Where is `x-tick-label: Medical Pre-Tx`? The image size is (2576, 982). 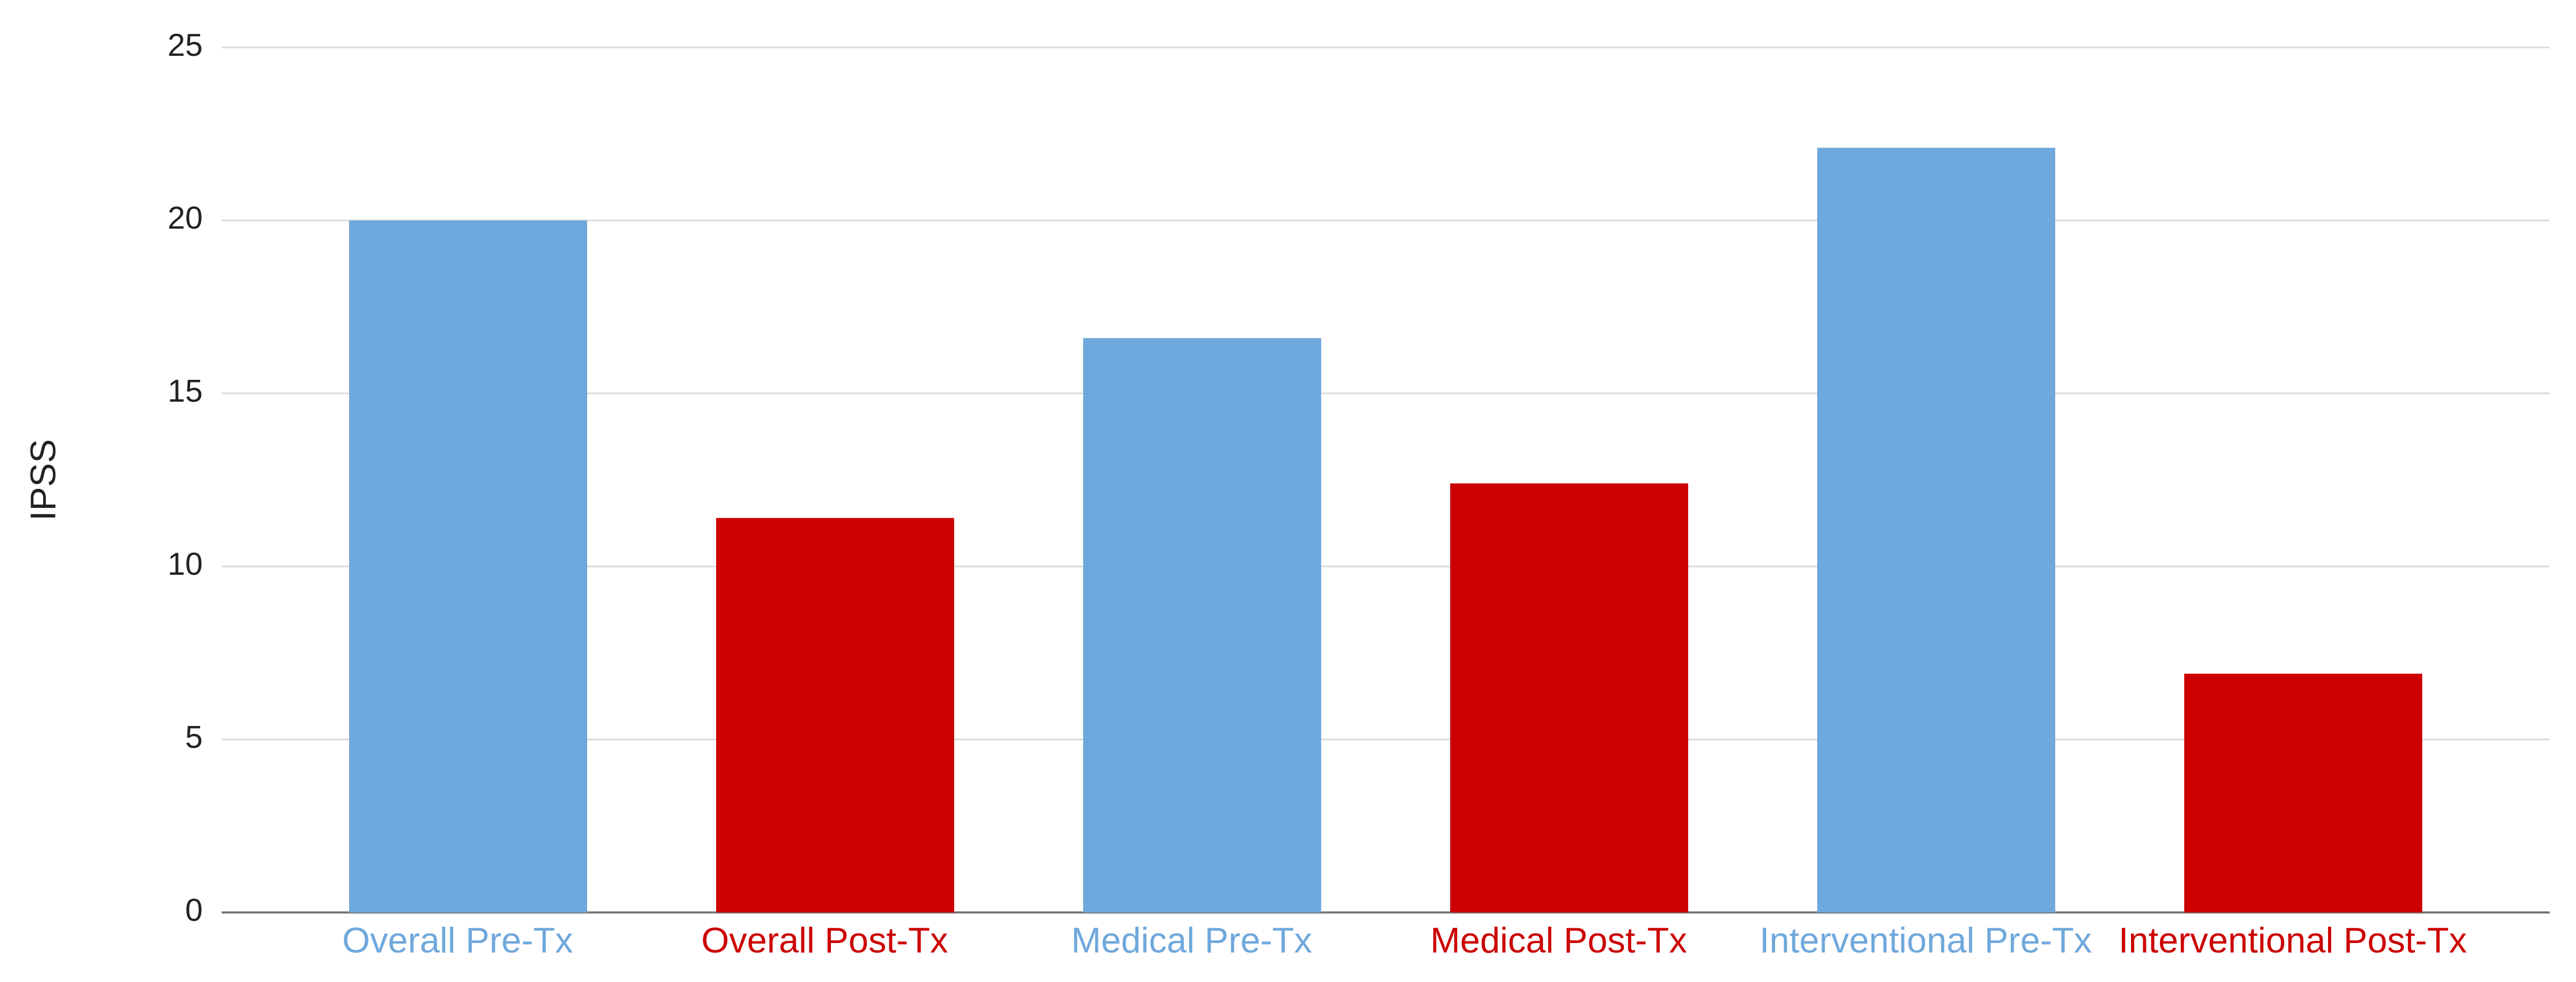
x-tick-label: Medical Pre-Tx is located at coordinates (1191, 940).